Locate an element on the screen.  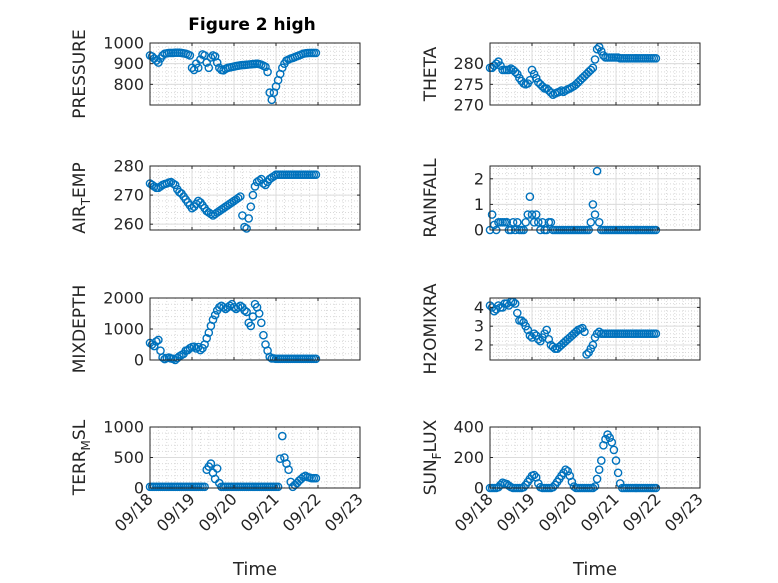
y-tick-label: 260 is located at coordinates (128, 224).